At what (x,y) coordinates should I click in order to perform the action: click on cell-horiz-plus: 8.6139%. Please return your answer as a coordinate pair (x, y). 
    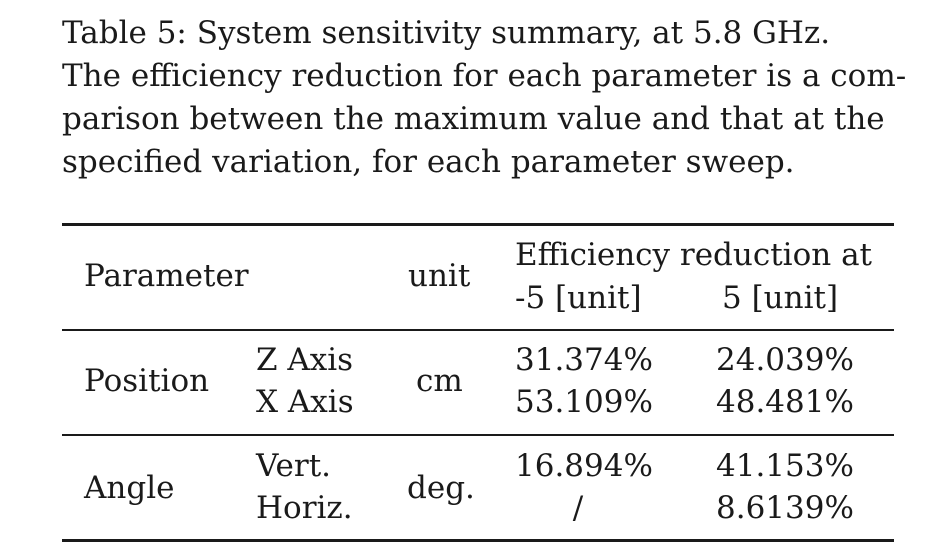
    Looking at the image, I should click on (785, 508).